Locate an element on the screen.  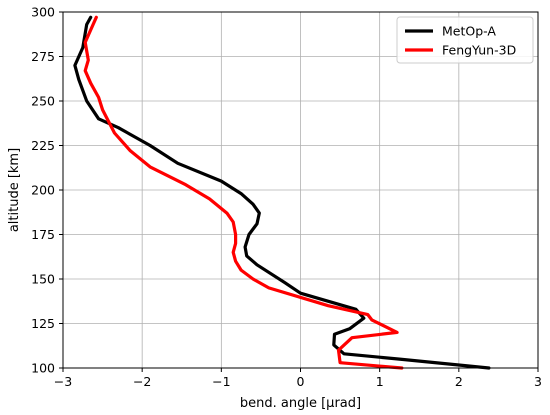
y-tick-label: 275 is located at coordinates (43, 56).